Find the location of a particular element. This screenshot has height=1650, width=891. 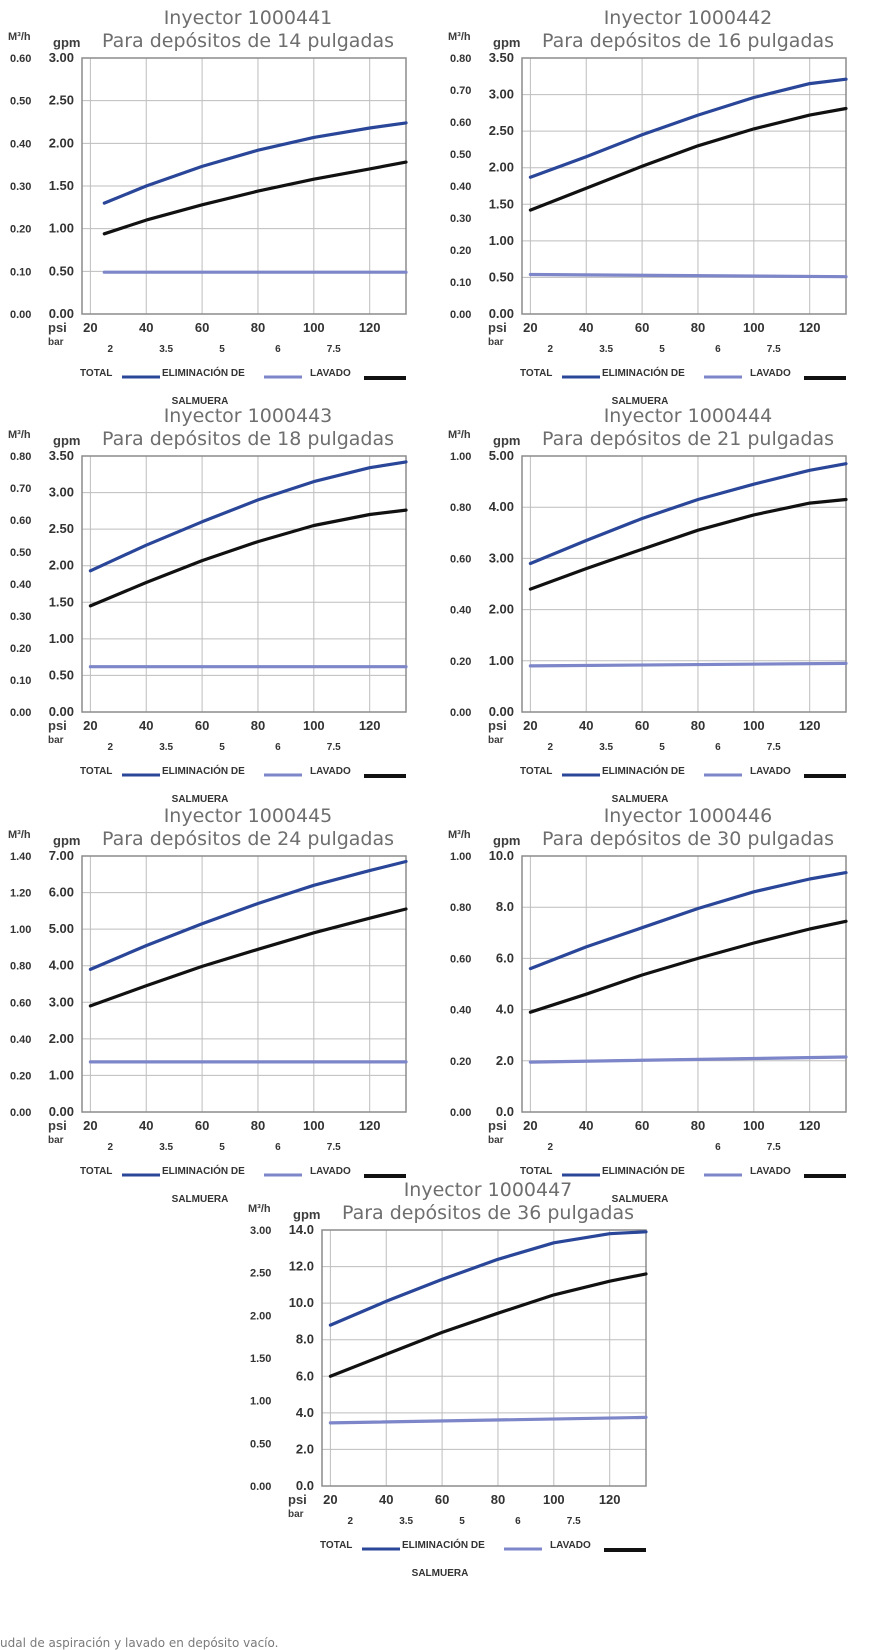

chart-title: Inyector 1000441 is located at coordinates (248, 18).